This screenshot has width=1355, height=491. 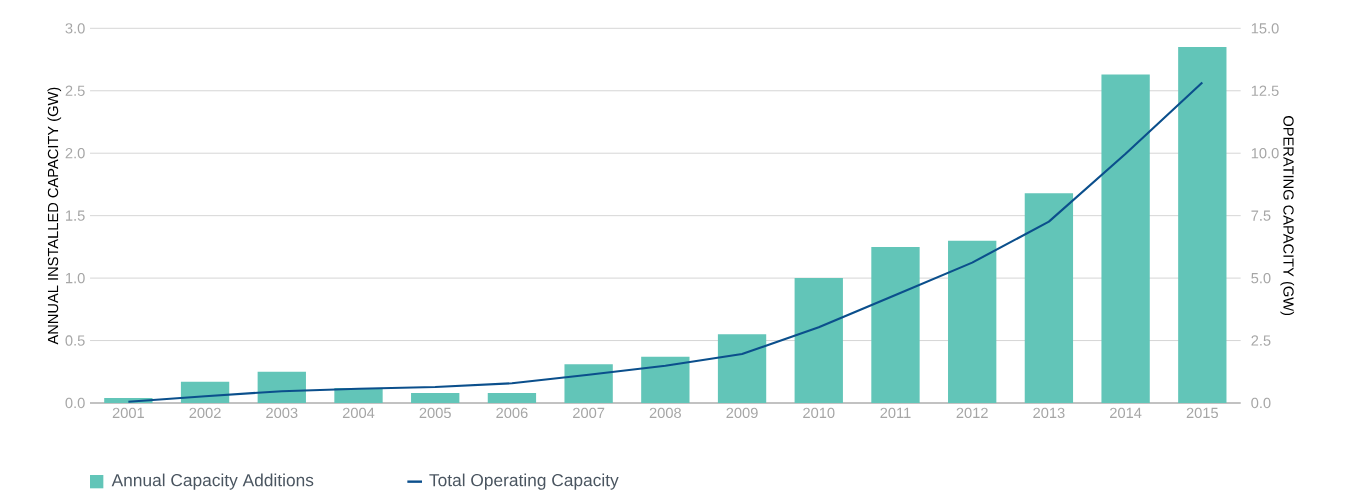 What do you see at coordinates (205, 413) in the screenshot?
I see `x-tick-label: 2002` at bounding box center [205, 413].